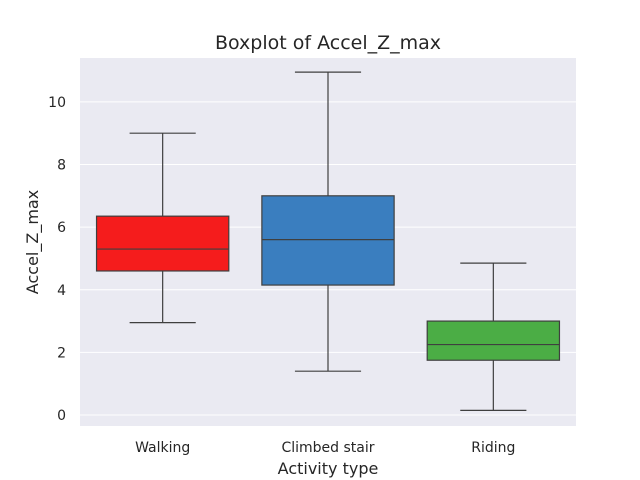 The height and width of the screenshot is (480, 640). I want to click on y-tick-label-0: 0, so click(61, 416).